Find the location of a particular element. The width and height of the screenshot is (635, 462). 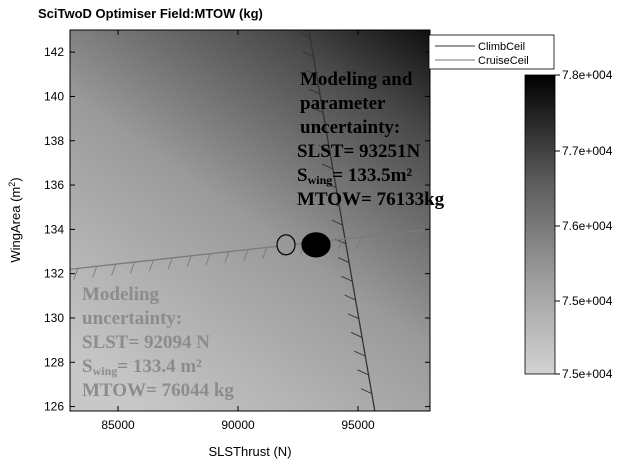

constraint-line-cruiseceil is located at coordinates (250, 249).